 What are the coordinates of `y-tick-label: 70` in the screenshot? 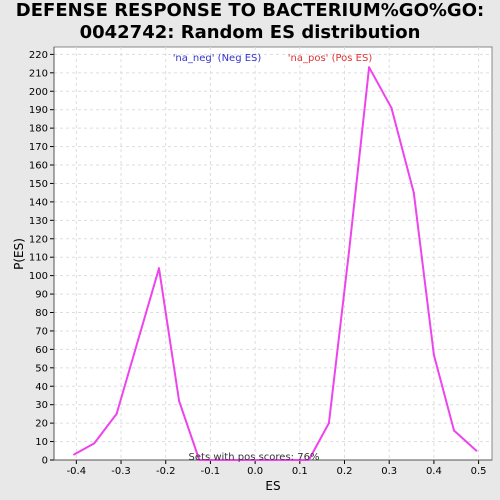 It's located at (41, 331).